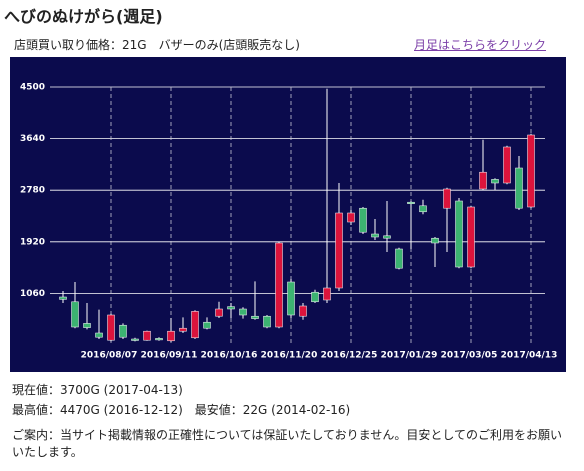 This screenshot has width=584, height=471. Describe the element at coordinates (32, 139) in the screenshot. I see `y-tick-label: 3640` at that location.